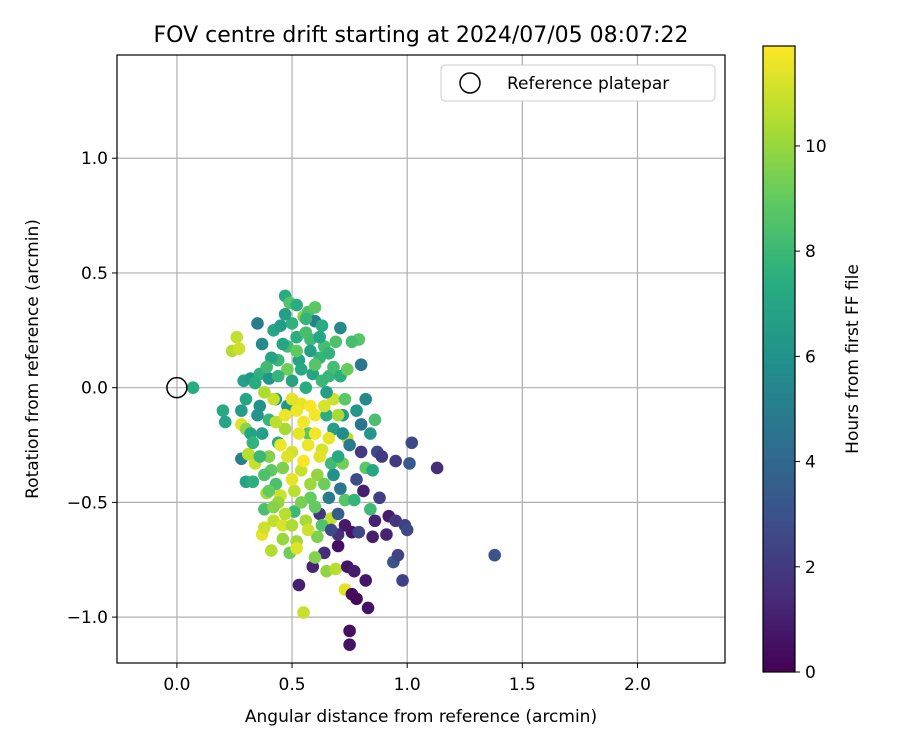 This screenshot has width=900, height=750. Describe the element at coordinates (588, 84) in the screenshot. I see `legend-label: Reference platepar` at that location.